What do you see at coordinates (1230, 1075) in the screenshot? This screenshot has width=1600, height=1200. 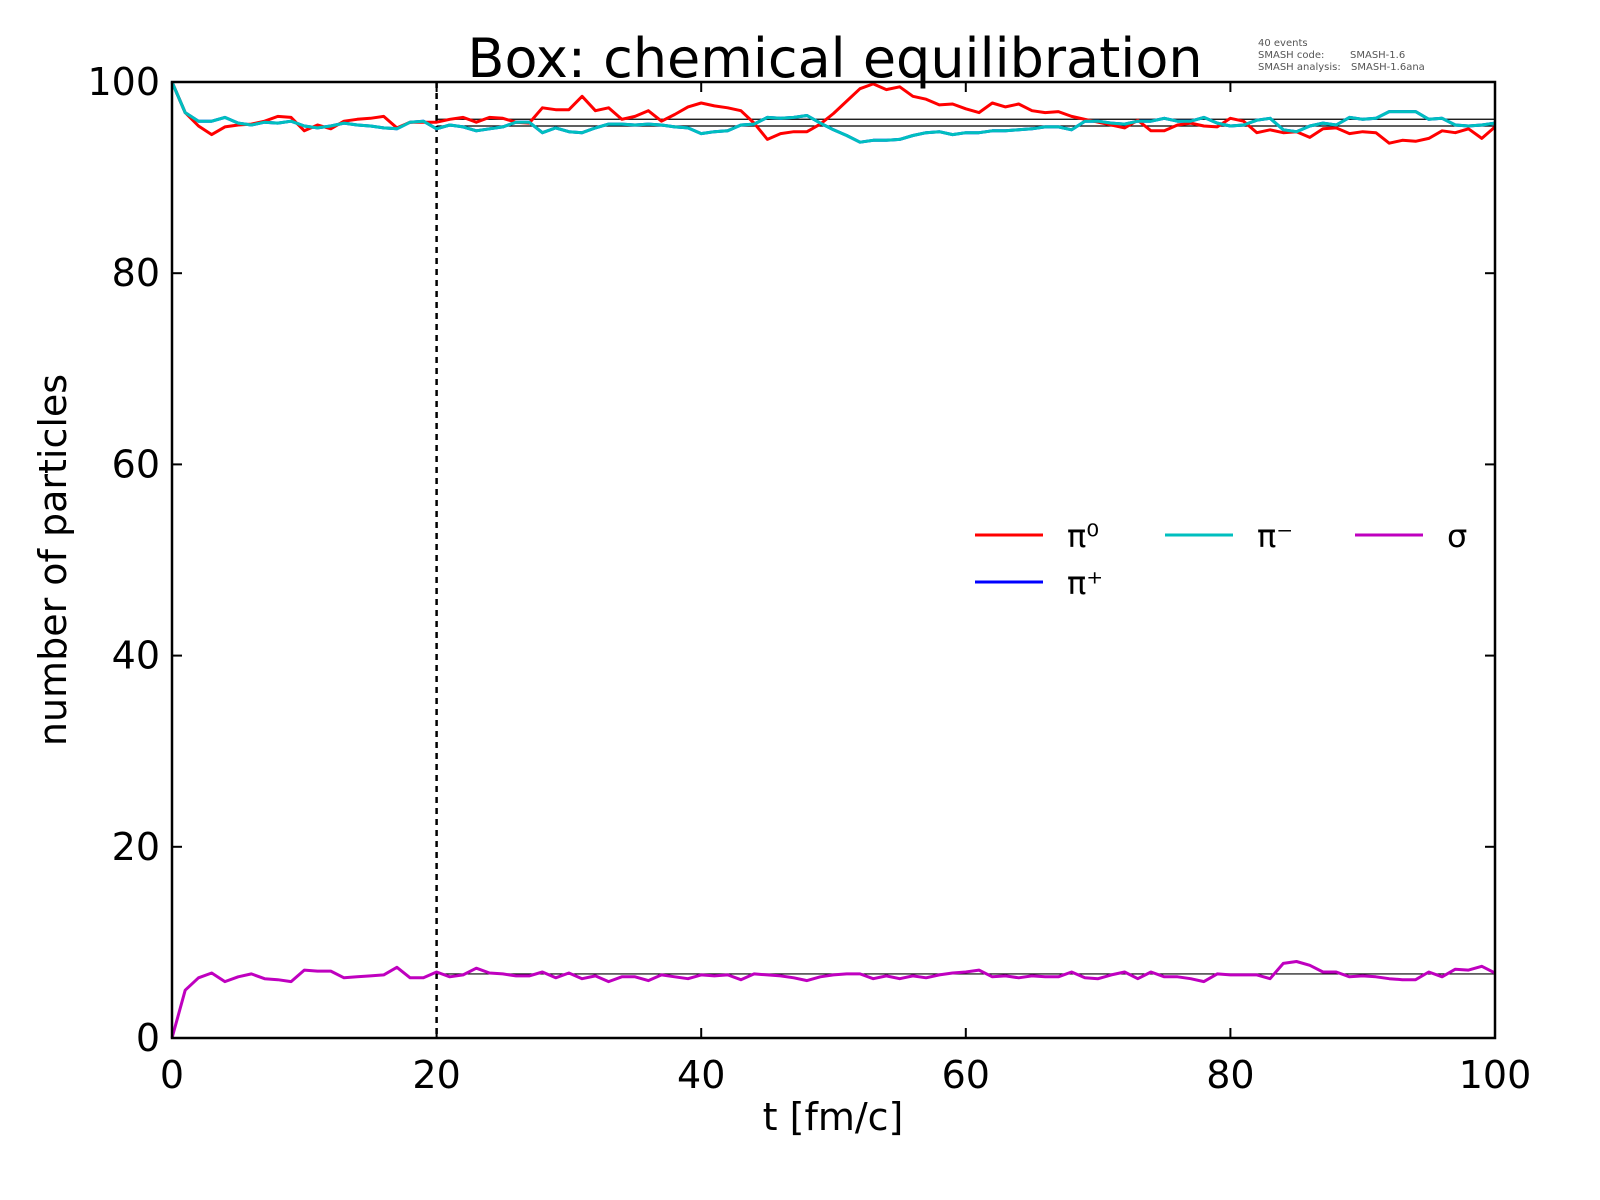 I see `x-tick-label: 80` at bounding box center [1230, 1075].